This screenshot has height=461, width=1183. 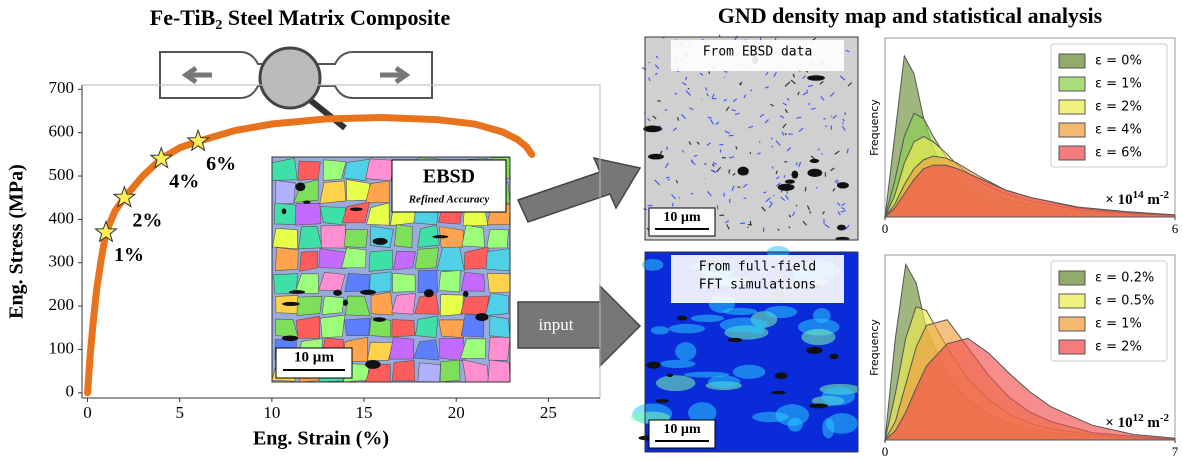 What do you see at coordinates (548, 412) in the screenshot?
I see `x-tick-label: 25` at bounding box center [548, 412].